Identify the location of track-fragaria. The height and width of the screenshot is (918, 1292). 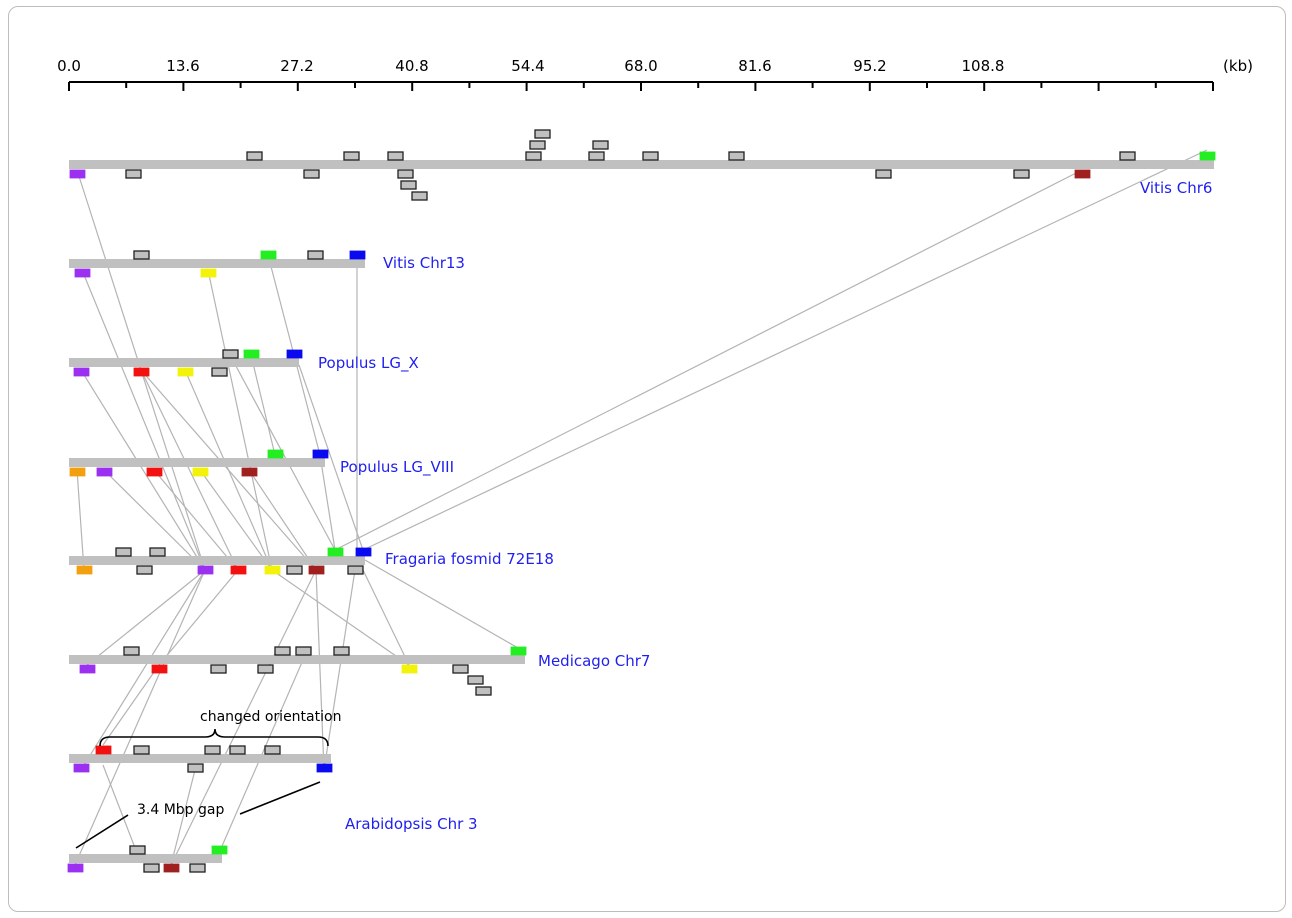
(220, 561).